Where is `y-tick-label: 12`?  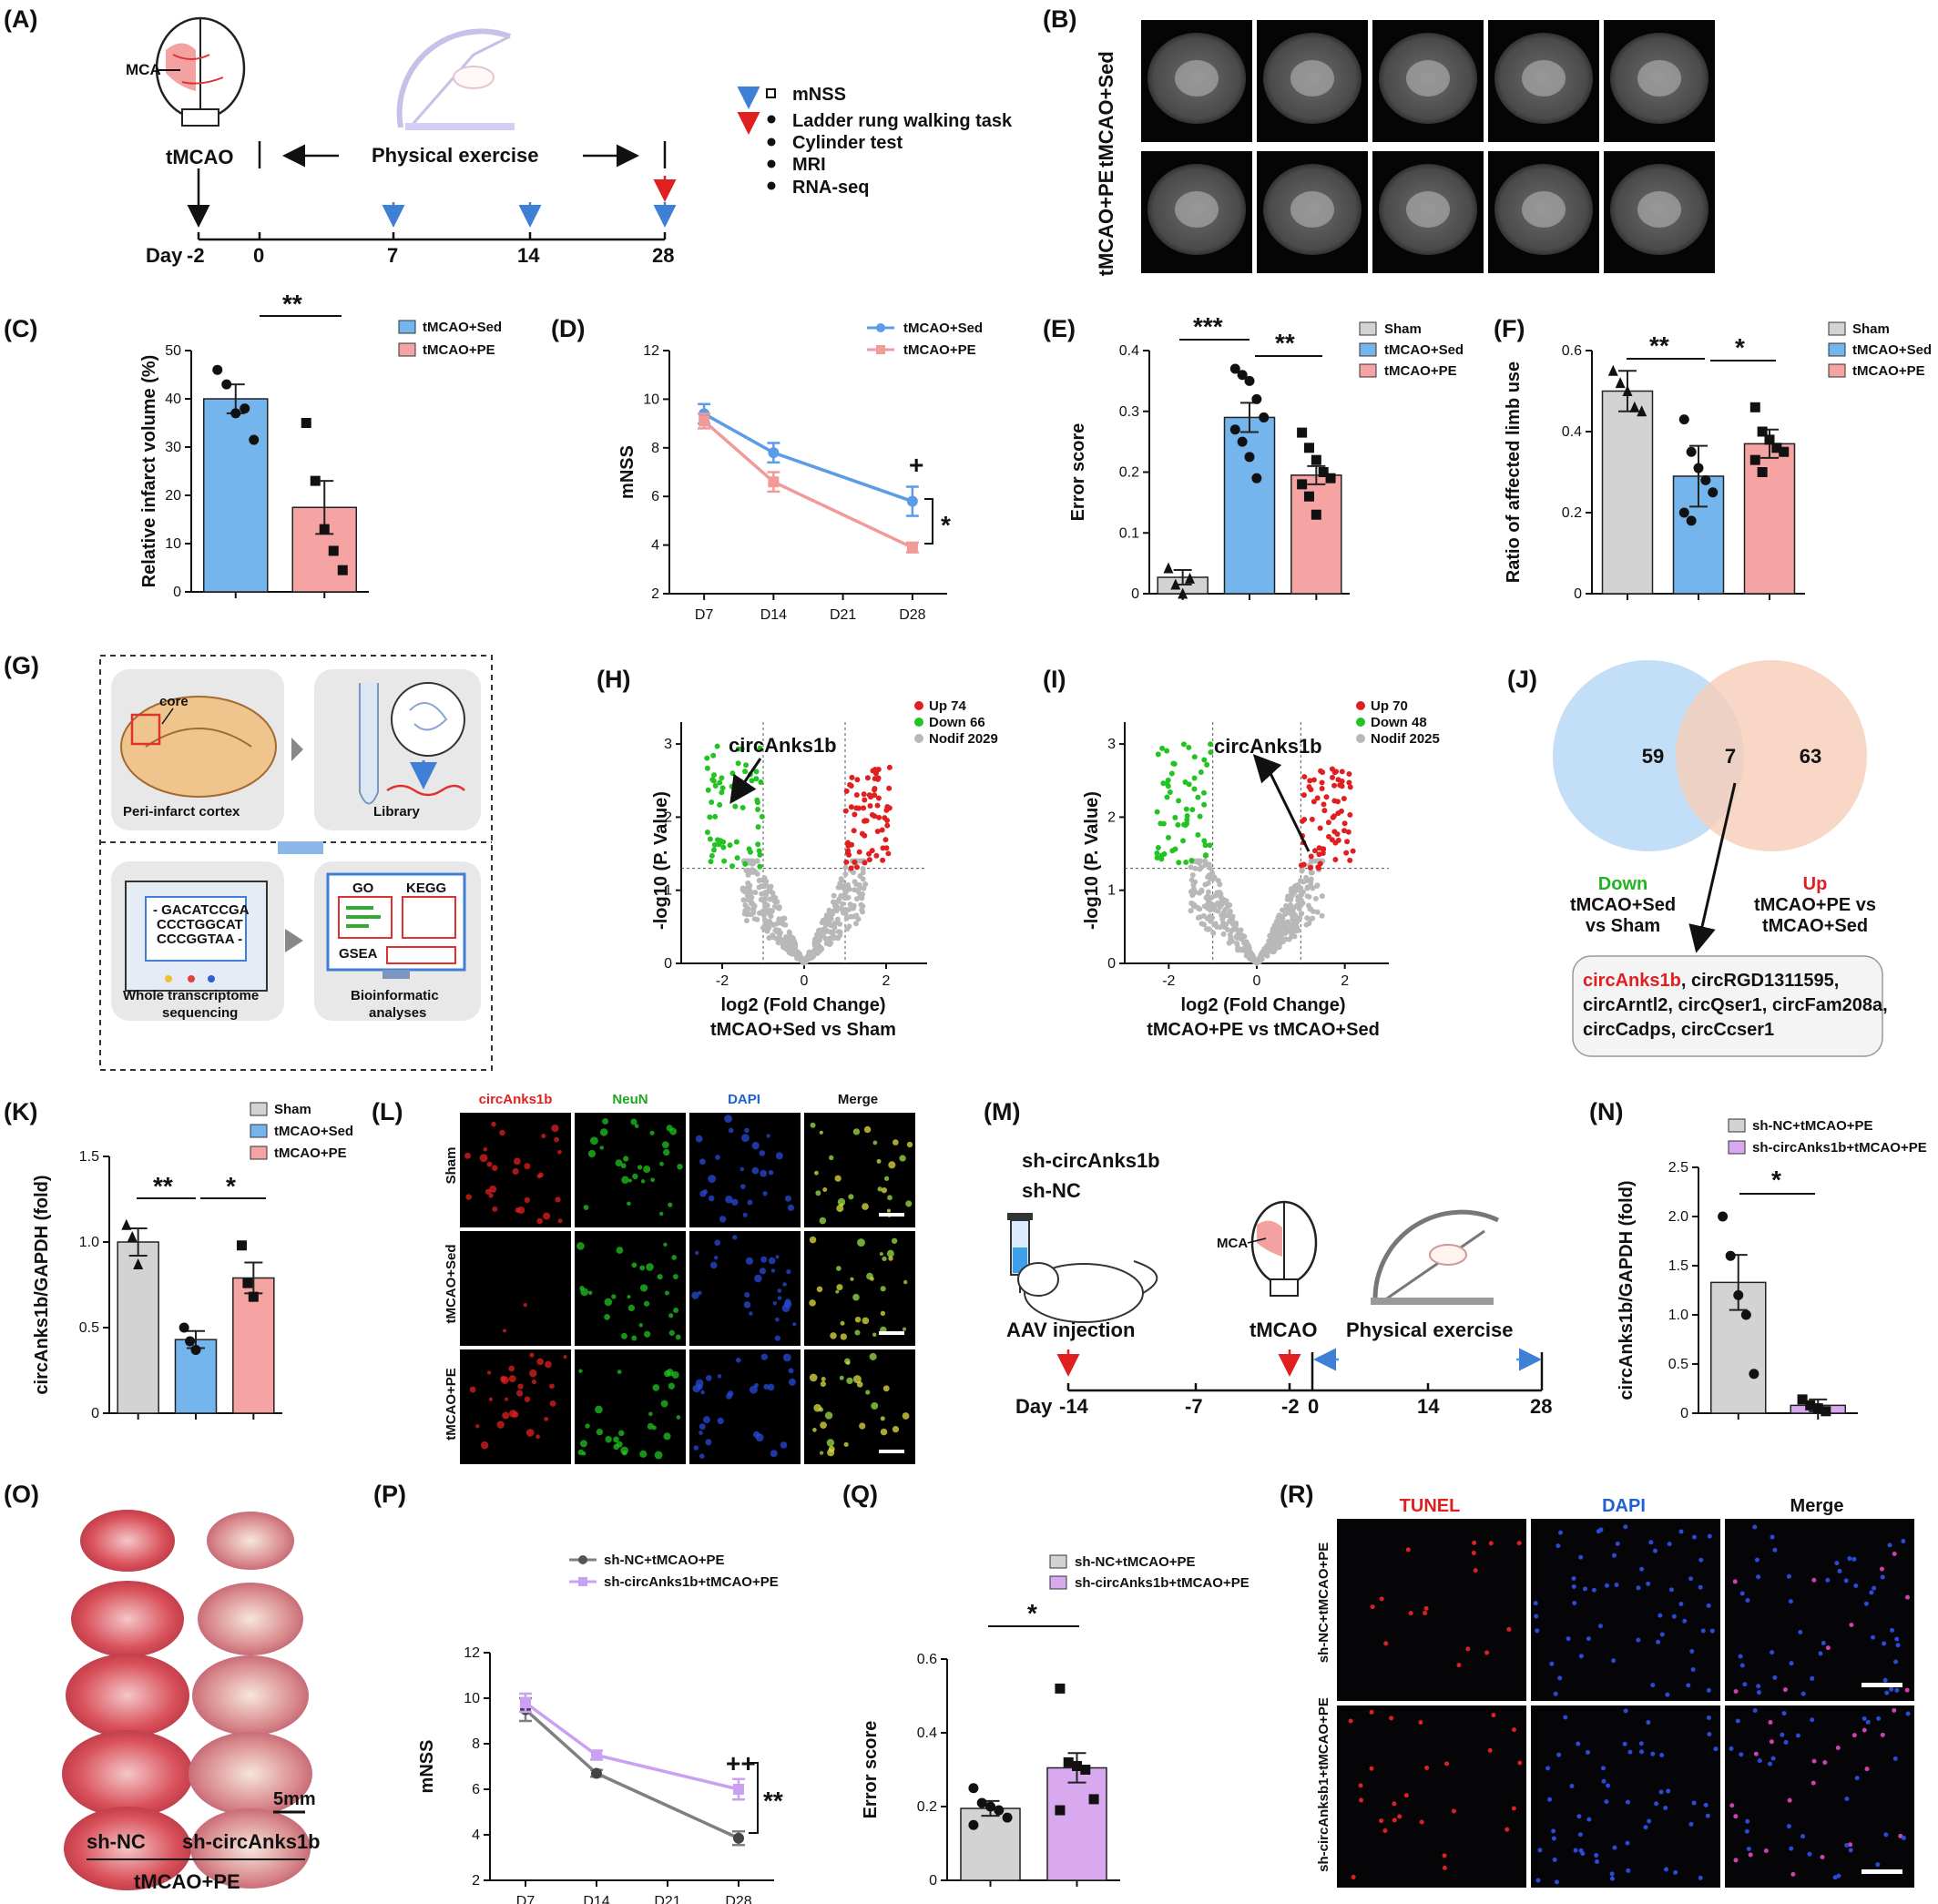 y-tick-label: 12 is located at coordinates (472, 1653).